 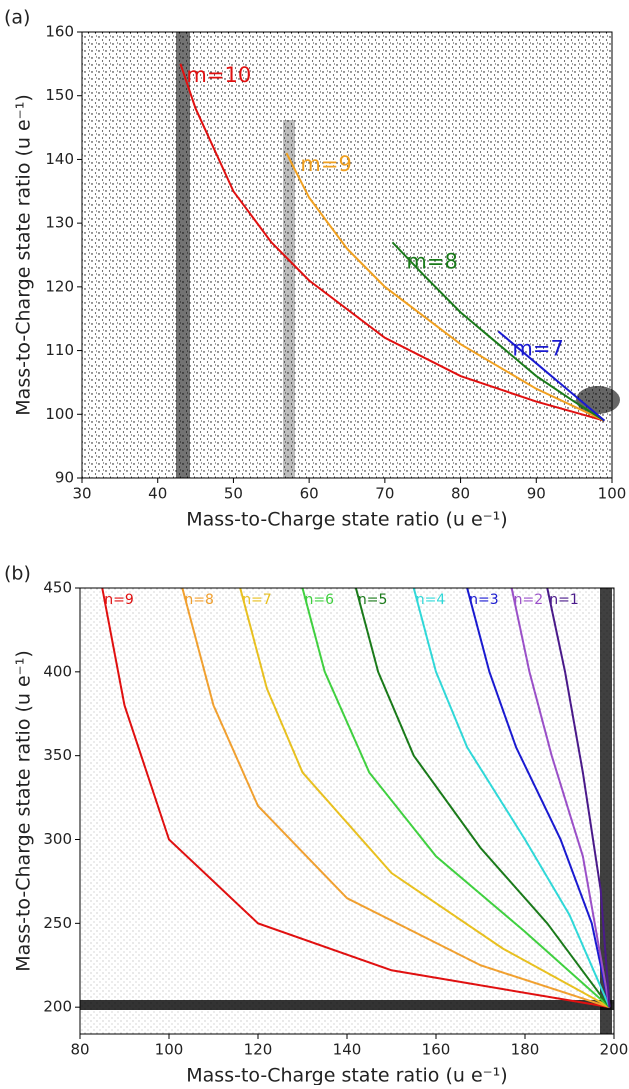 What do you see at coordinates (81, 494) in the screenshot?
I see `x-tick-label: 30` at bounding box center [81, 494].